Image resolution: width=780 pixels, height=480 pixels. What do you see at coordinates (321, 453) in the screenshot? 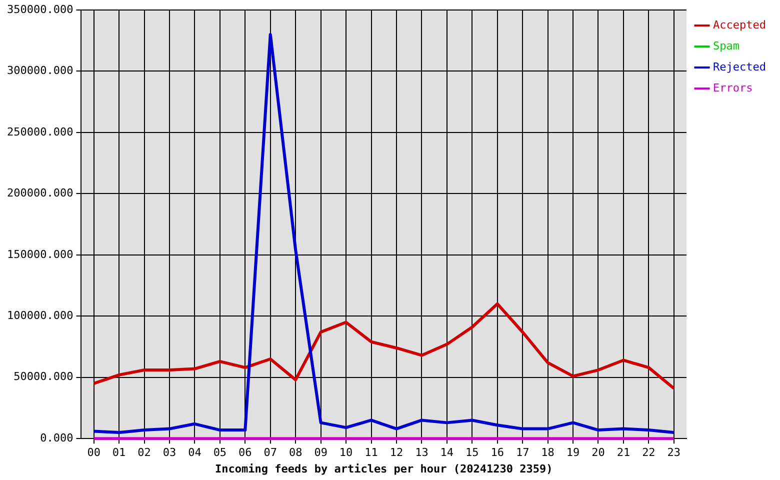
I see `x-tick-label: 09` at bounding box center [321, 453].